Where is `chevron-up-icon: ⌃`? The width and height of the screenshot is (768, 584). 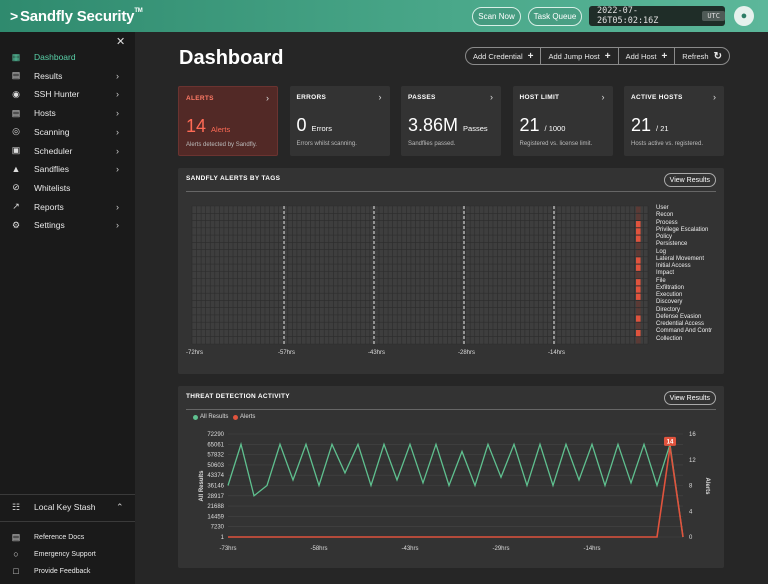
chevron-up-icon: ⌃ is located at coordinates (120, 506).